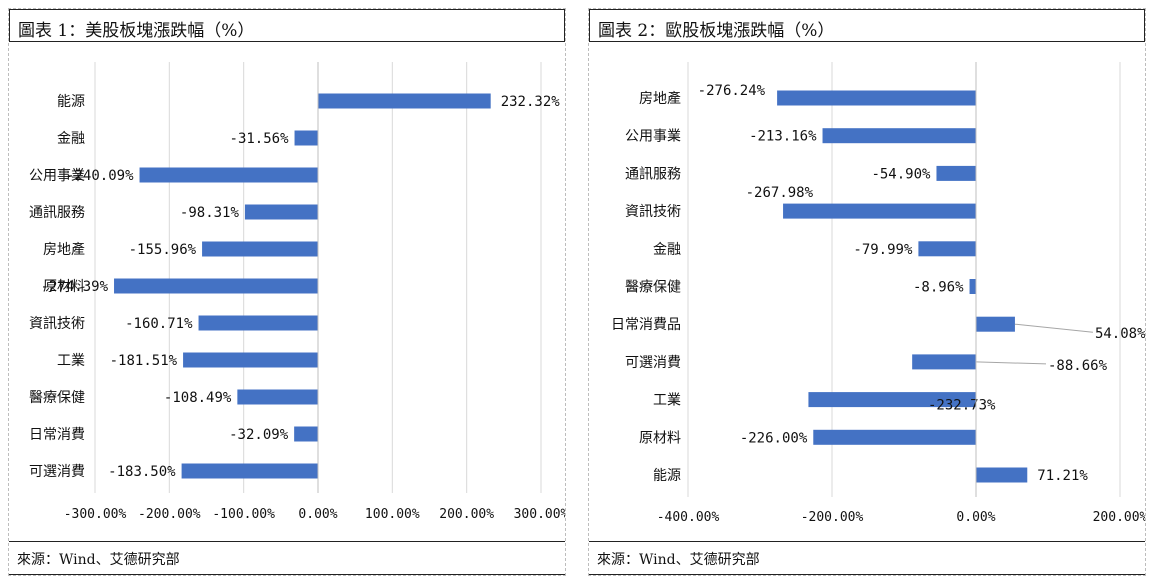 This screenshot has width=1154, height=586. Describe the element at coordinates (392, 514) in the screenshot. I see `x-tick-label: 100.00%` at that location.